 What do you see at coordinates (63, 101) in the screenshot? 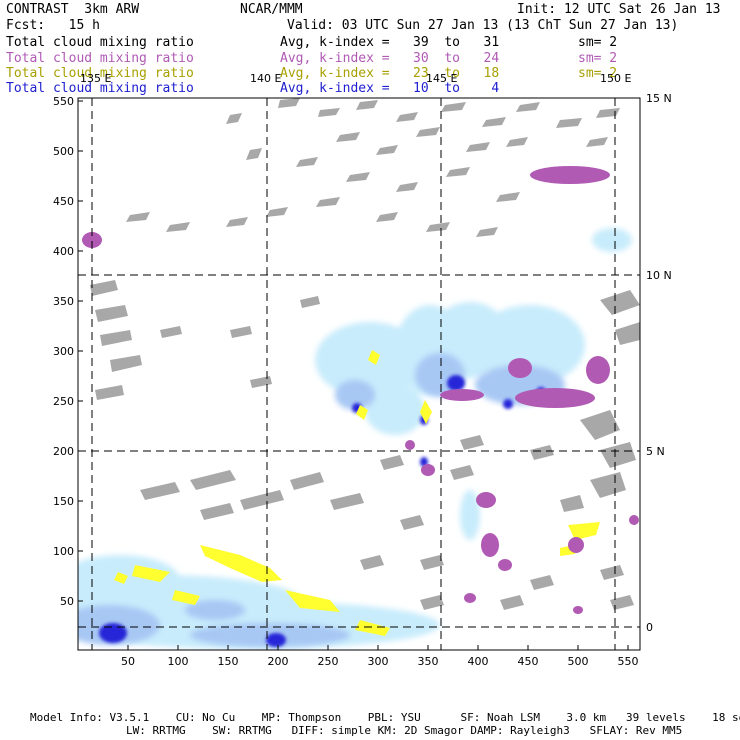
I see `y-tick-label: 550` at bounding box center [63, 101].